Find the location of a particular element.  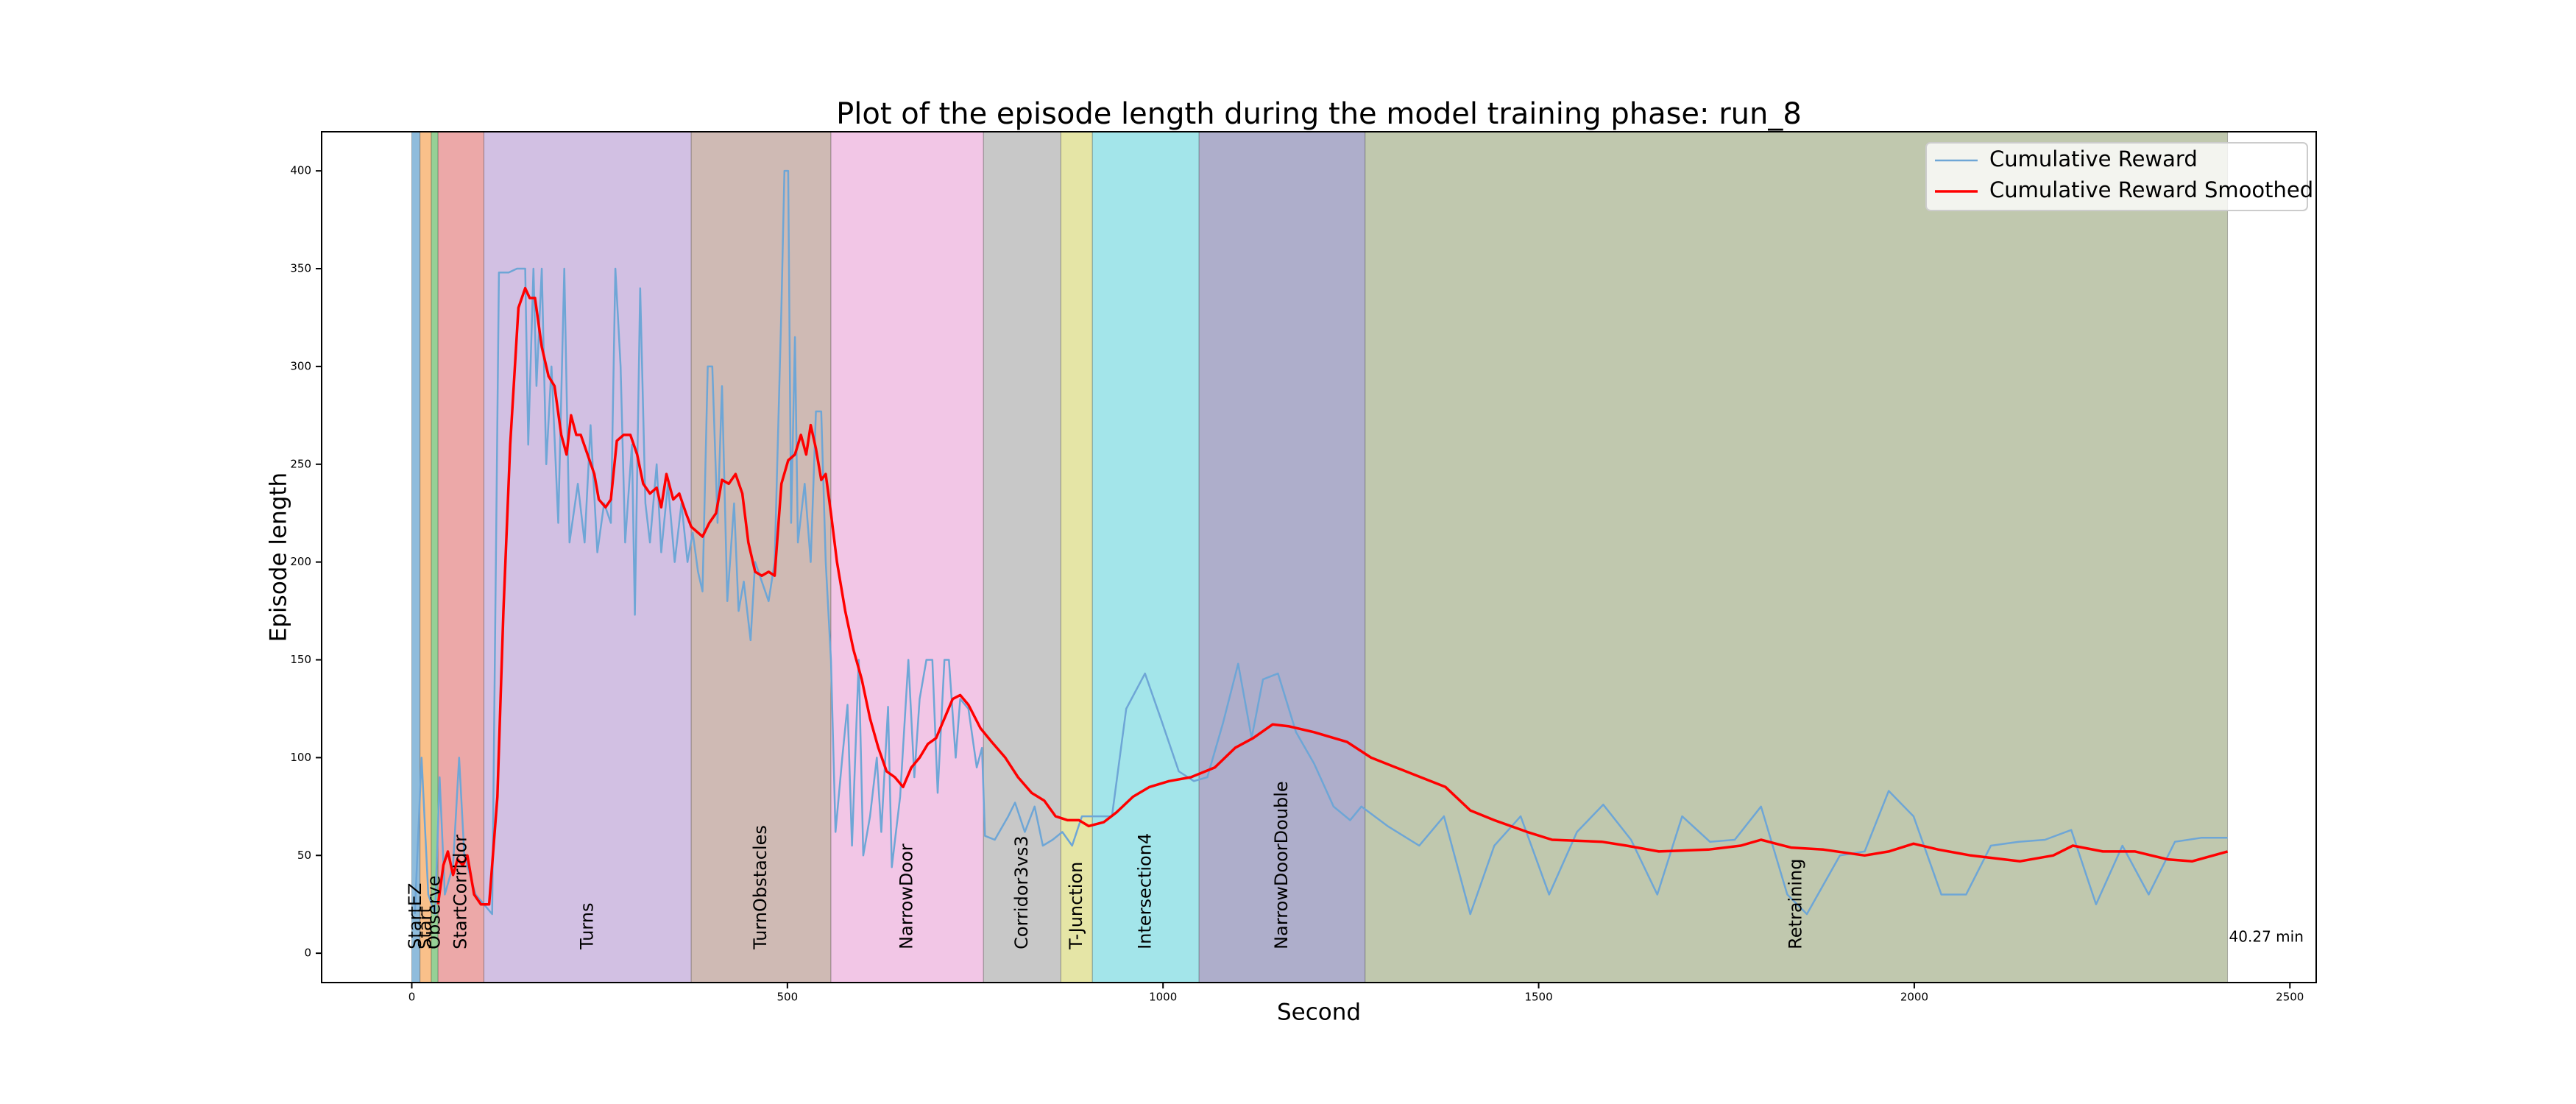

x-axis-label: Second is located at coordinates (1319, 1012).